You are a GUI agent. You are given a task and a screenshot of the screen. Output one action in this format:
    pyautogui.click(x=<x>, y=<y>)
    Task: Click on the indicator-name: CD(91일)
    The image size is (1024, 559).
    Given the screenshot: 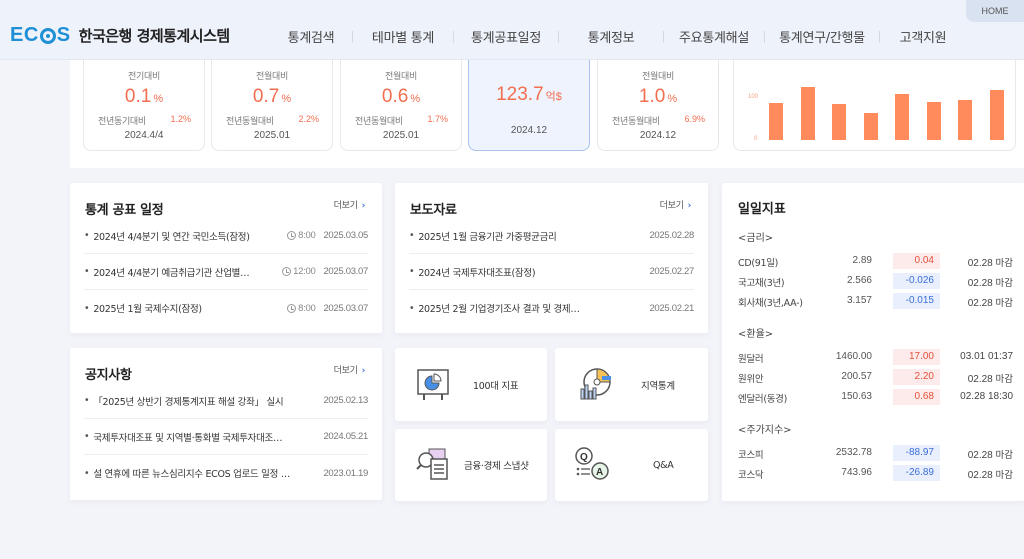 What is the action you would take?
    pyautogui.click(x=758, y=263)
    